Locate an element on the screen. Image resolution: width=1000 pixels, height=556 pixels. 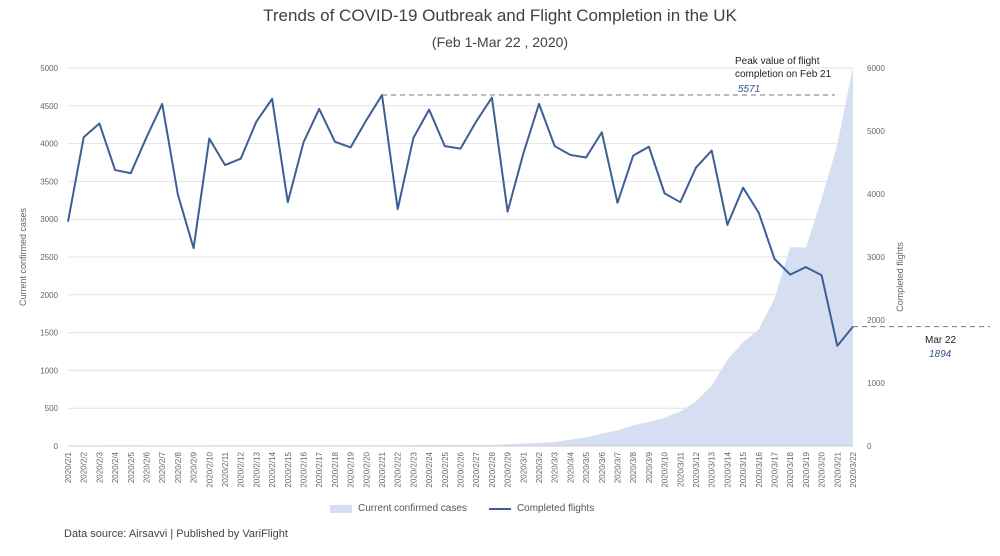
legend-item-cases: Current confirmed cases is located at coordinates (398, 508).